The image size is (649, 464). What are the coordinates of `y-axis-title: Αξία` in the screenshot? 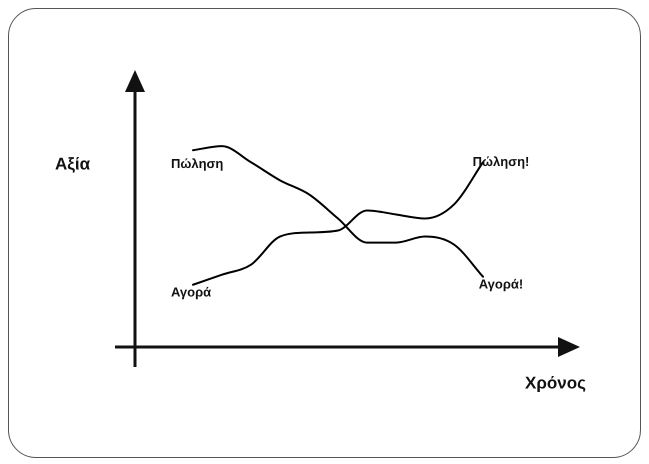 It's located at (73, 164).